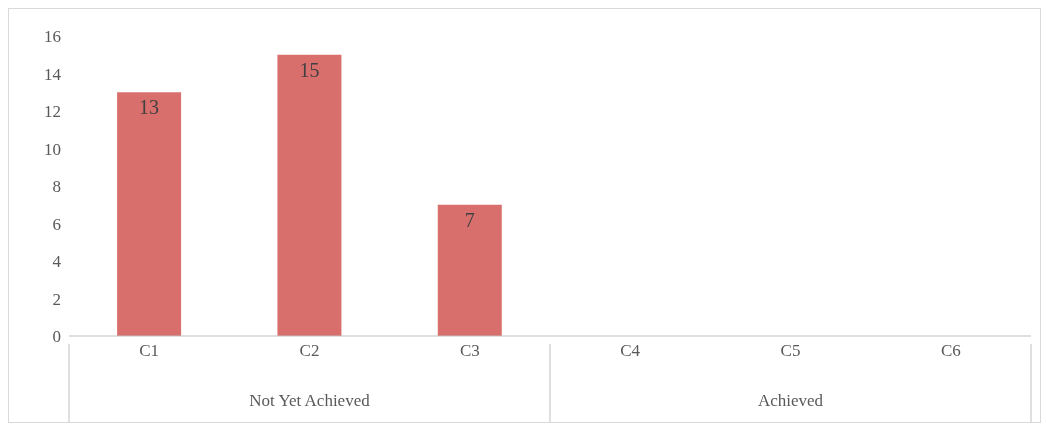  Describe the element at coordinates (53, 74) in the screenshot. I see `y-tick-label: 14` at that location.